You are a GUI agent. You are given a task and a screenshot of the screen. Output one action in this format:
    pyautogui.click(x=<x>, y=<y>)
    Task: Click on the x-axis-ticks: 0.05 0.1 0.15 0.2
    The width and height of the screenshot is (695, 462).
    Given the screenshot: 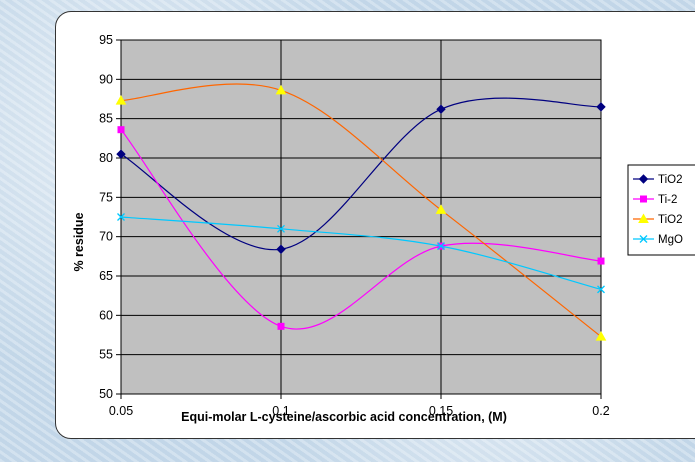 What is the action you would take?
    pyautogui.click(x=359, y=406)
    